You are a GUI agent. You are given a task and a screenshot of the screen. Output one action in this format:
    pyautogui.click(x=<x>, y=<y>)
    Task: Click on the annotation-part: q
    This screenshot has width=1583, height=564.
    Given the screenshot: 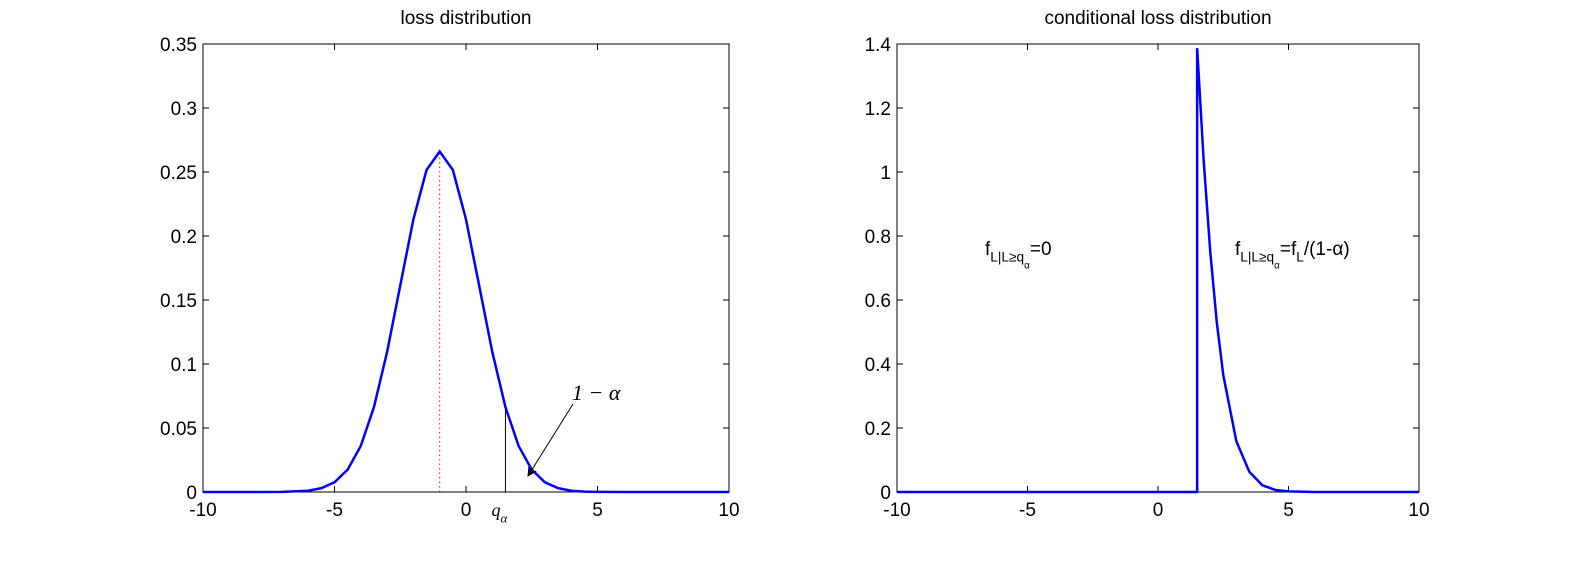 What is the action you would take?
    pyautogui.click(x=495, y=510)
    